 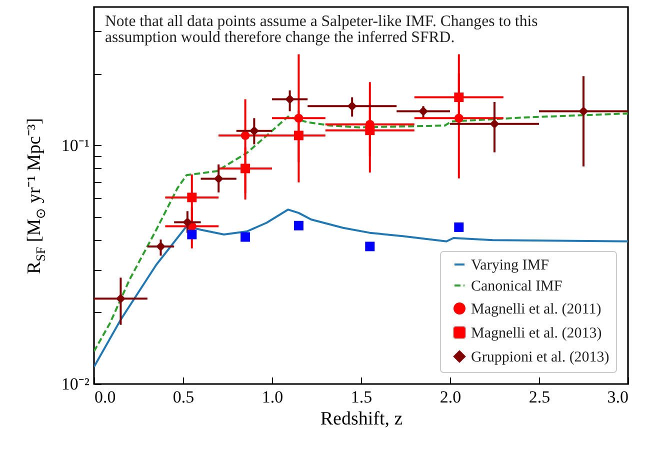 What do you see at coordinates (510, 266) in the screenshot?
I see `legend-label: Varying IMF` at bounding box center [510, 266].